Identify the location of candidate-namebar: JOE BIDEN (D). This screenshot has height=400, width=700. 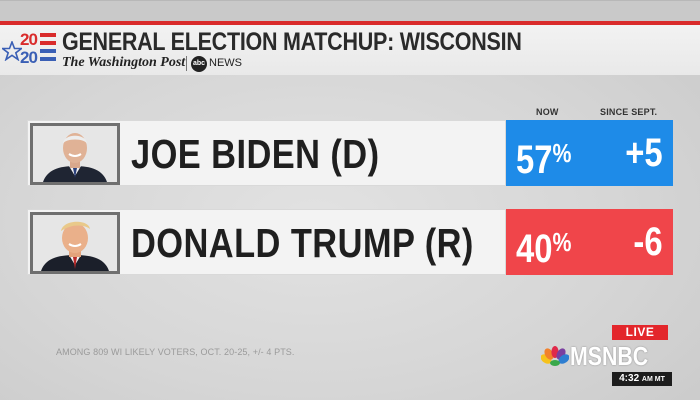
(266, 153).